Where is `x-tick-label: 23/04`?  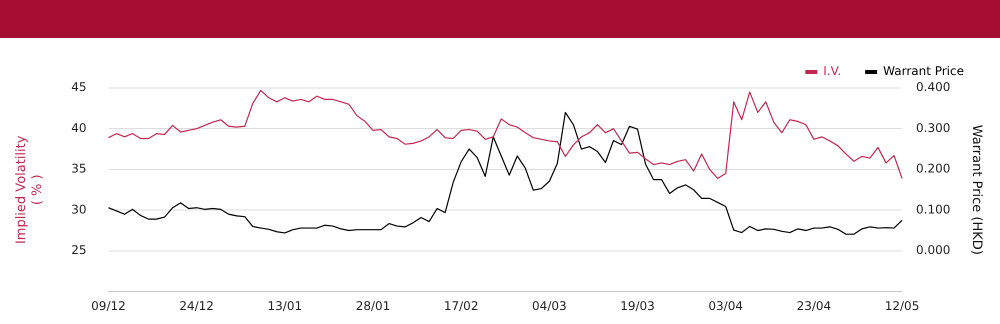
x-tick-label: 23/04 is located at coordinates (814, 305).